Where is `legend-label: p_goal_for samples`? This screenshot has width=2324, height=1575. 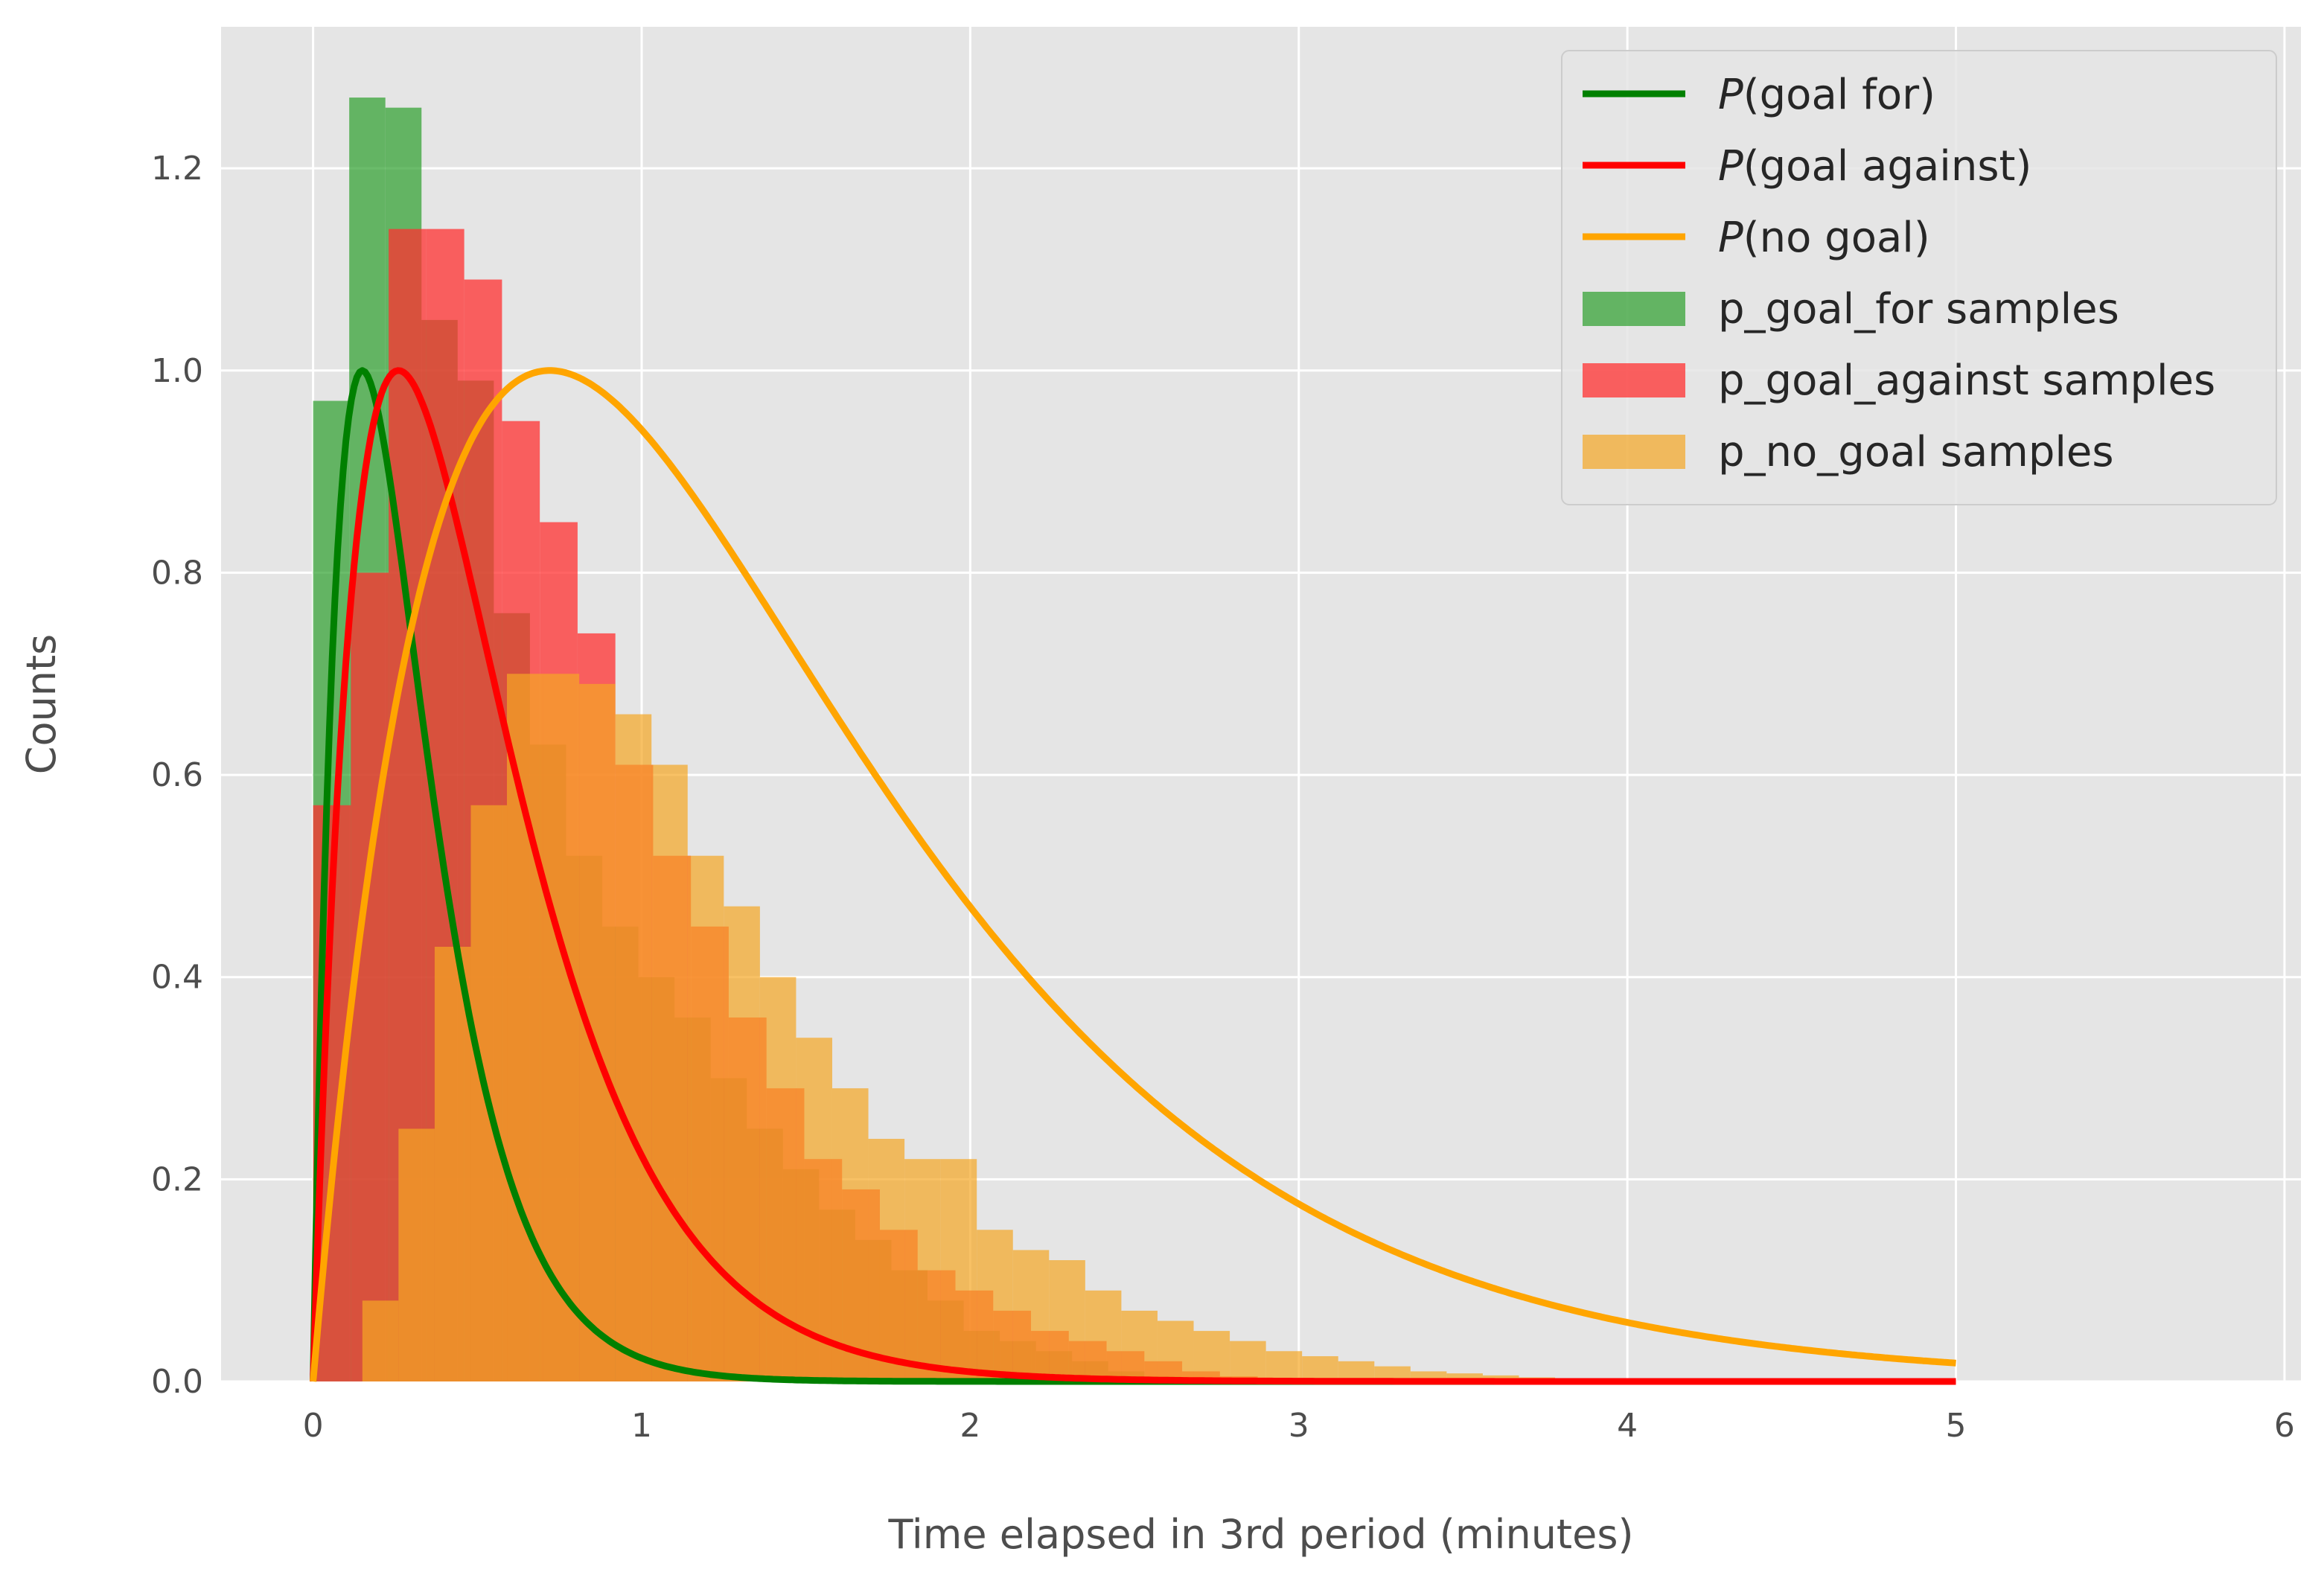
legend-label: p_goal_for samples is located at coordinates (1918, 309).